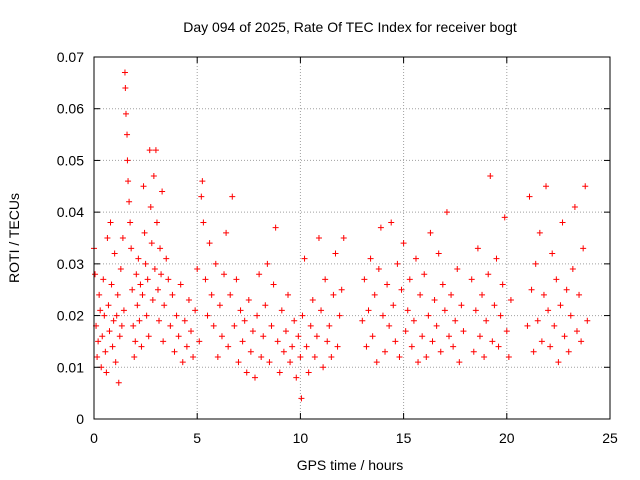 Image resolution: width=640 pixels, height=480 pixels. Describe the element at coordinates (70, 109) in the screenshot. I see `y-tick-label: 0.06` at that location.